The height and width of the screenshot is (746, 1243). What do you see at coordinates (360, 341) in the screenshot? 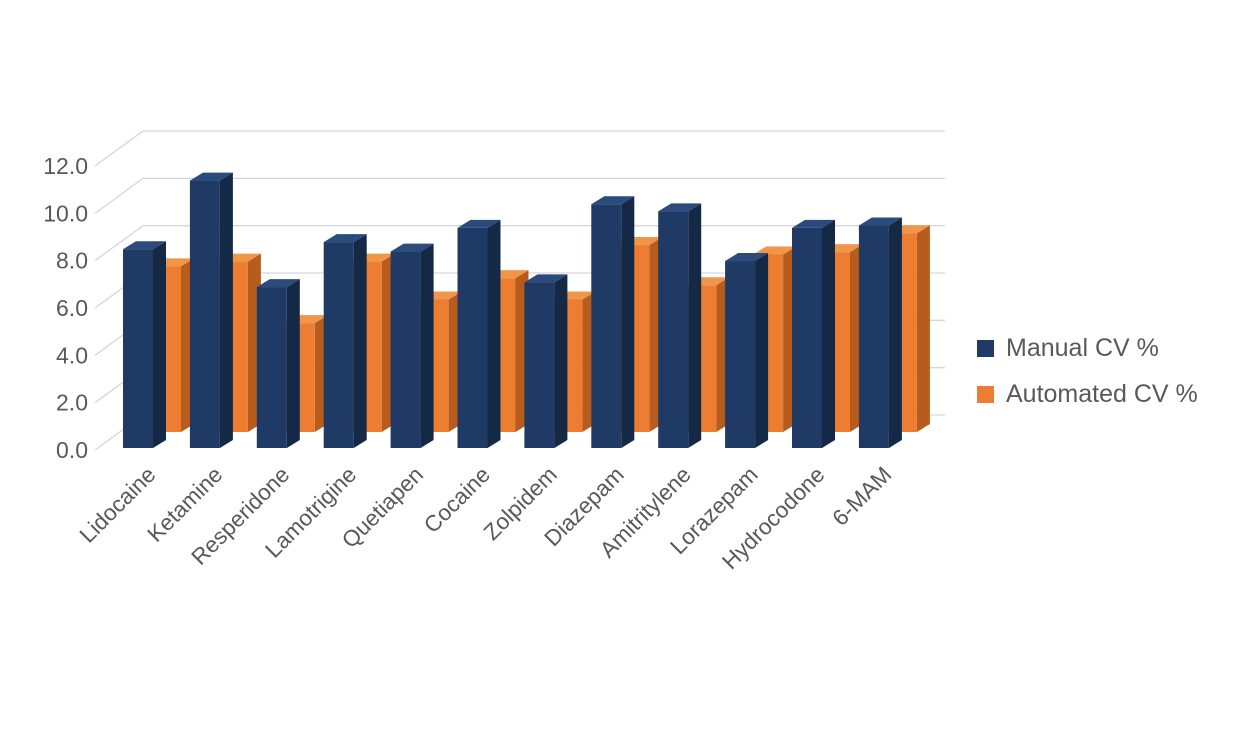
I see `bar-lamotrigine-manual-side` at bounding box center [360, 341].